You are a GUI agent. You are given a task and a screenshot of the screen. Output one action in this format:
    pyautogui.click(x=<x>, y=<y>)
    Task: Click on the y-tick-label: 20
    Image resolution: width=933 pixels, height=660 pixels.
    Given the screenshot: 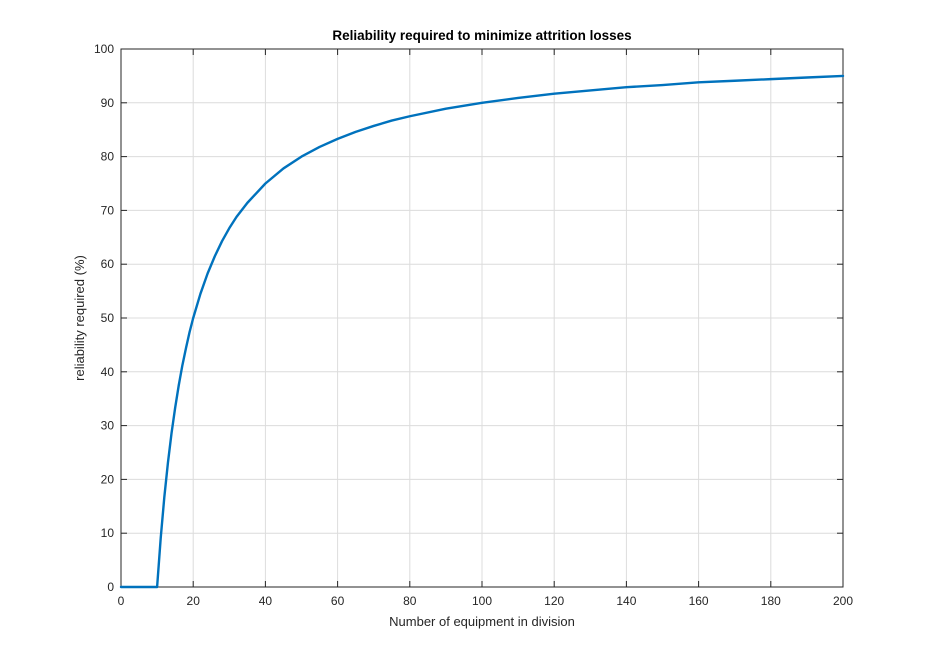 What is the action you would take?
    pyautogui.click(x=108, y=479)
    